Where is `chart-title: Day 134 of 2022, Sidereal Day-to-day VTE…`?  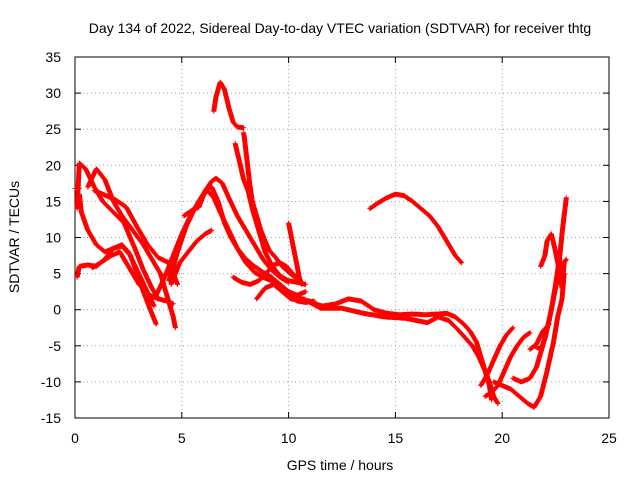 chart-title: Day 134 of 2022, Sidereal Day-to-day VTE… is located at coordinates (340, 28).